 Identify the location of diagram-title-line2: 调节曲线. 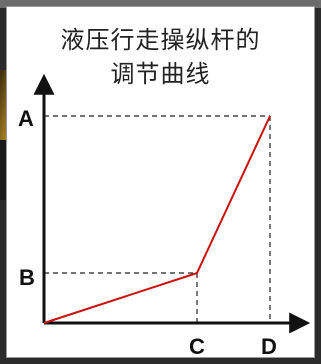
(160, 74).